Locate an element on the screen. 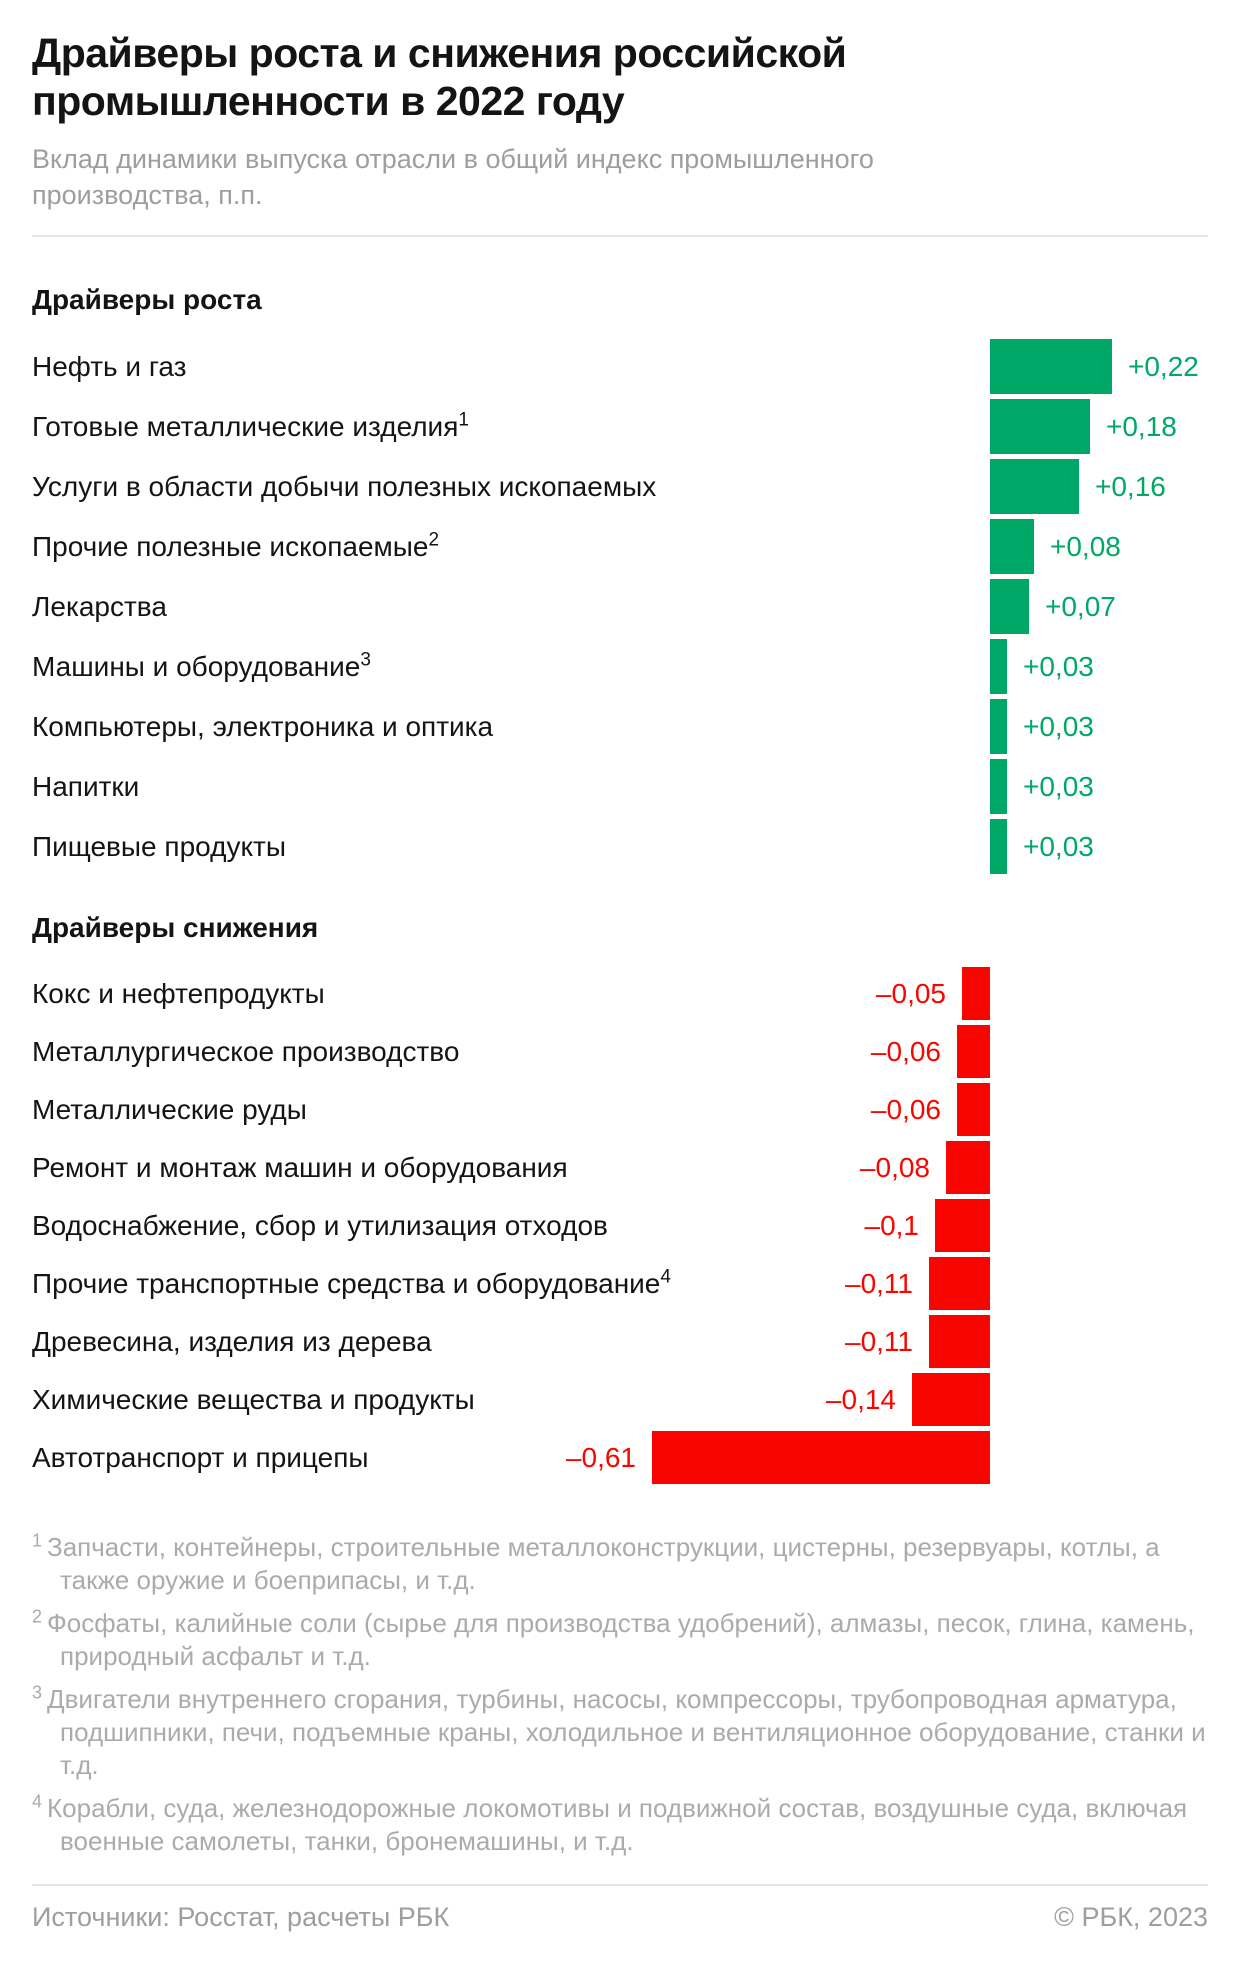 This screenshot has width=1240, height=1976. value-label: +0,22 is located at coordinates (1163, 367).